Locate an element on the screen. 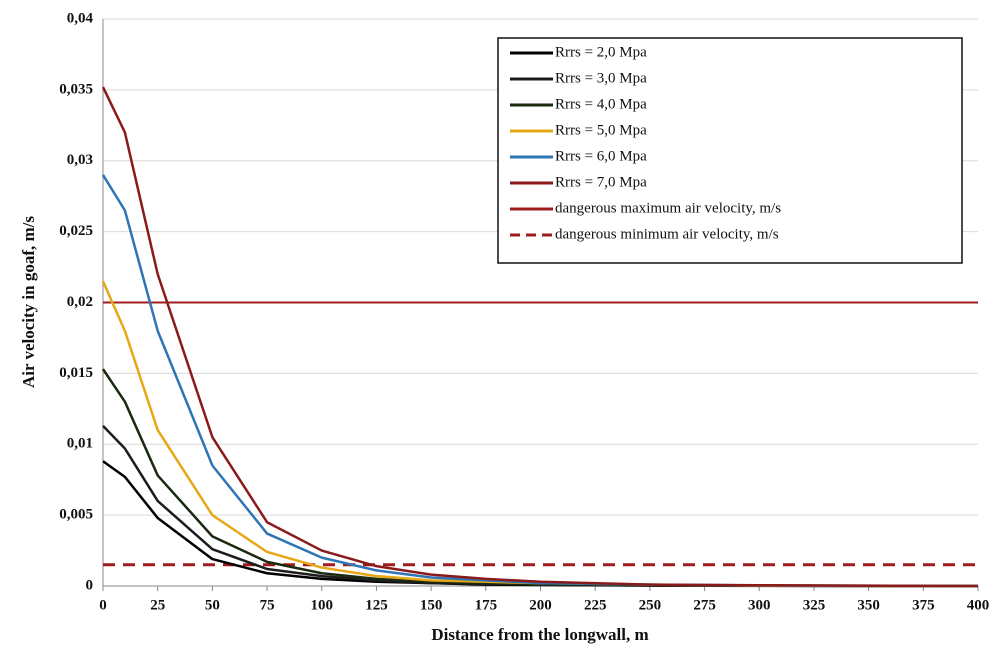 This screenshot has width=995, height=652. legend-label: Rrrs = 5,0 Mpa is located at coordinates (601, 130).